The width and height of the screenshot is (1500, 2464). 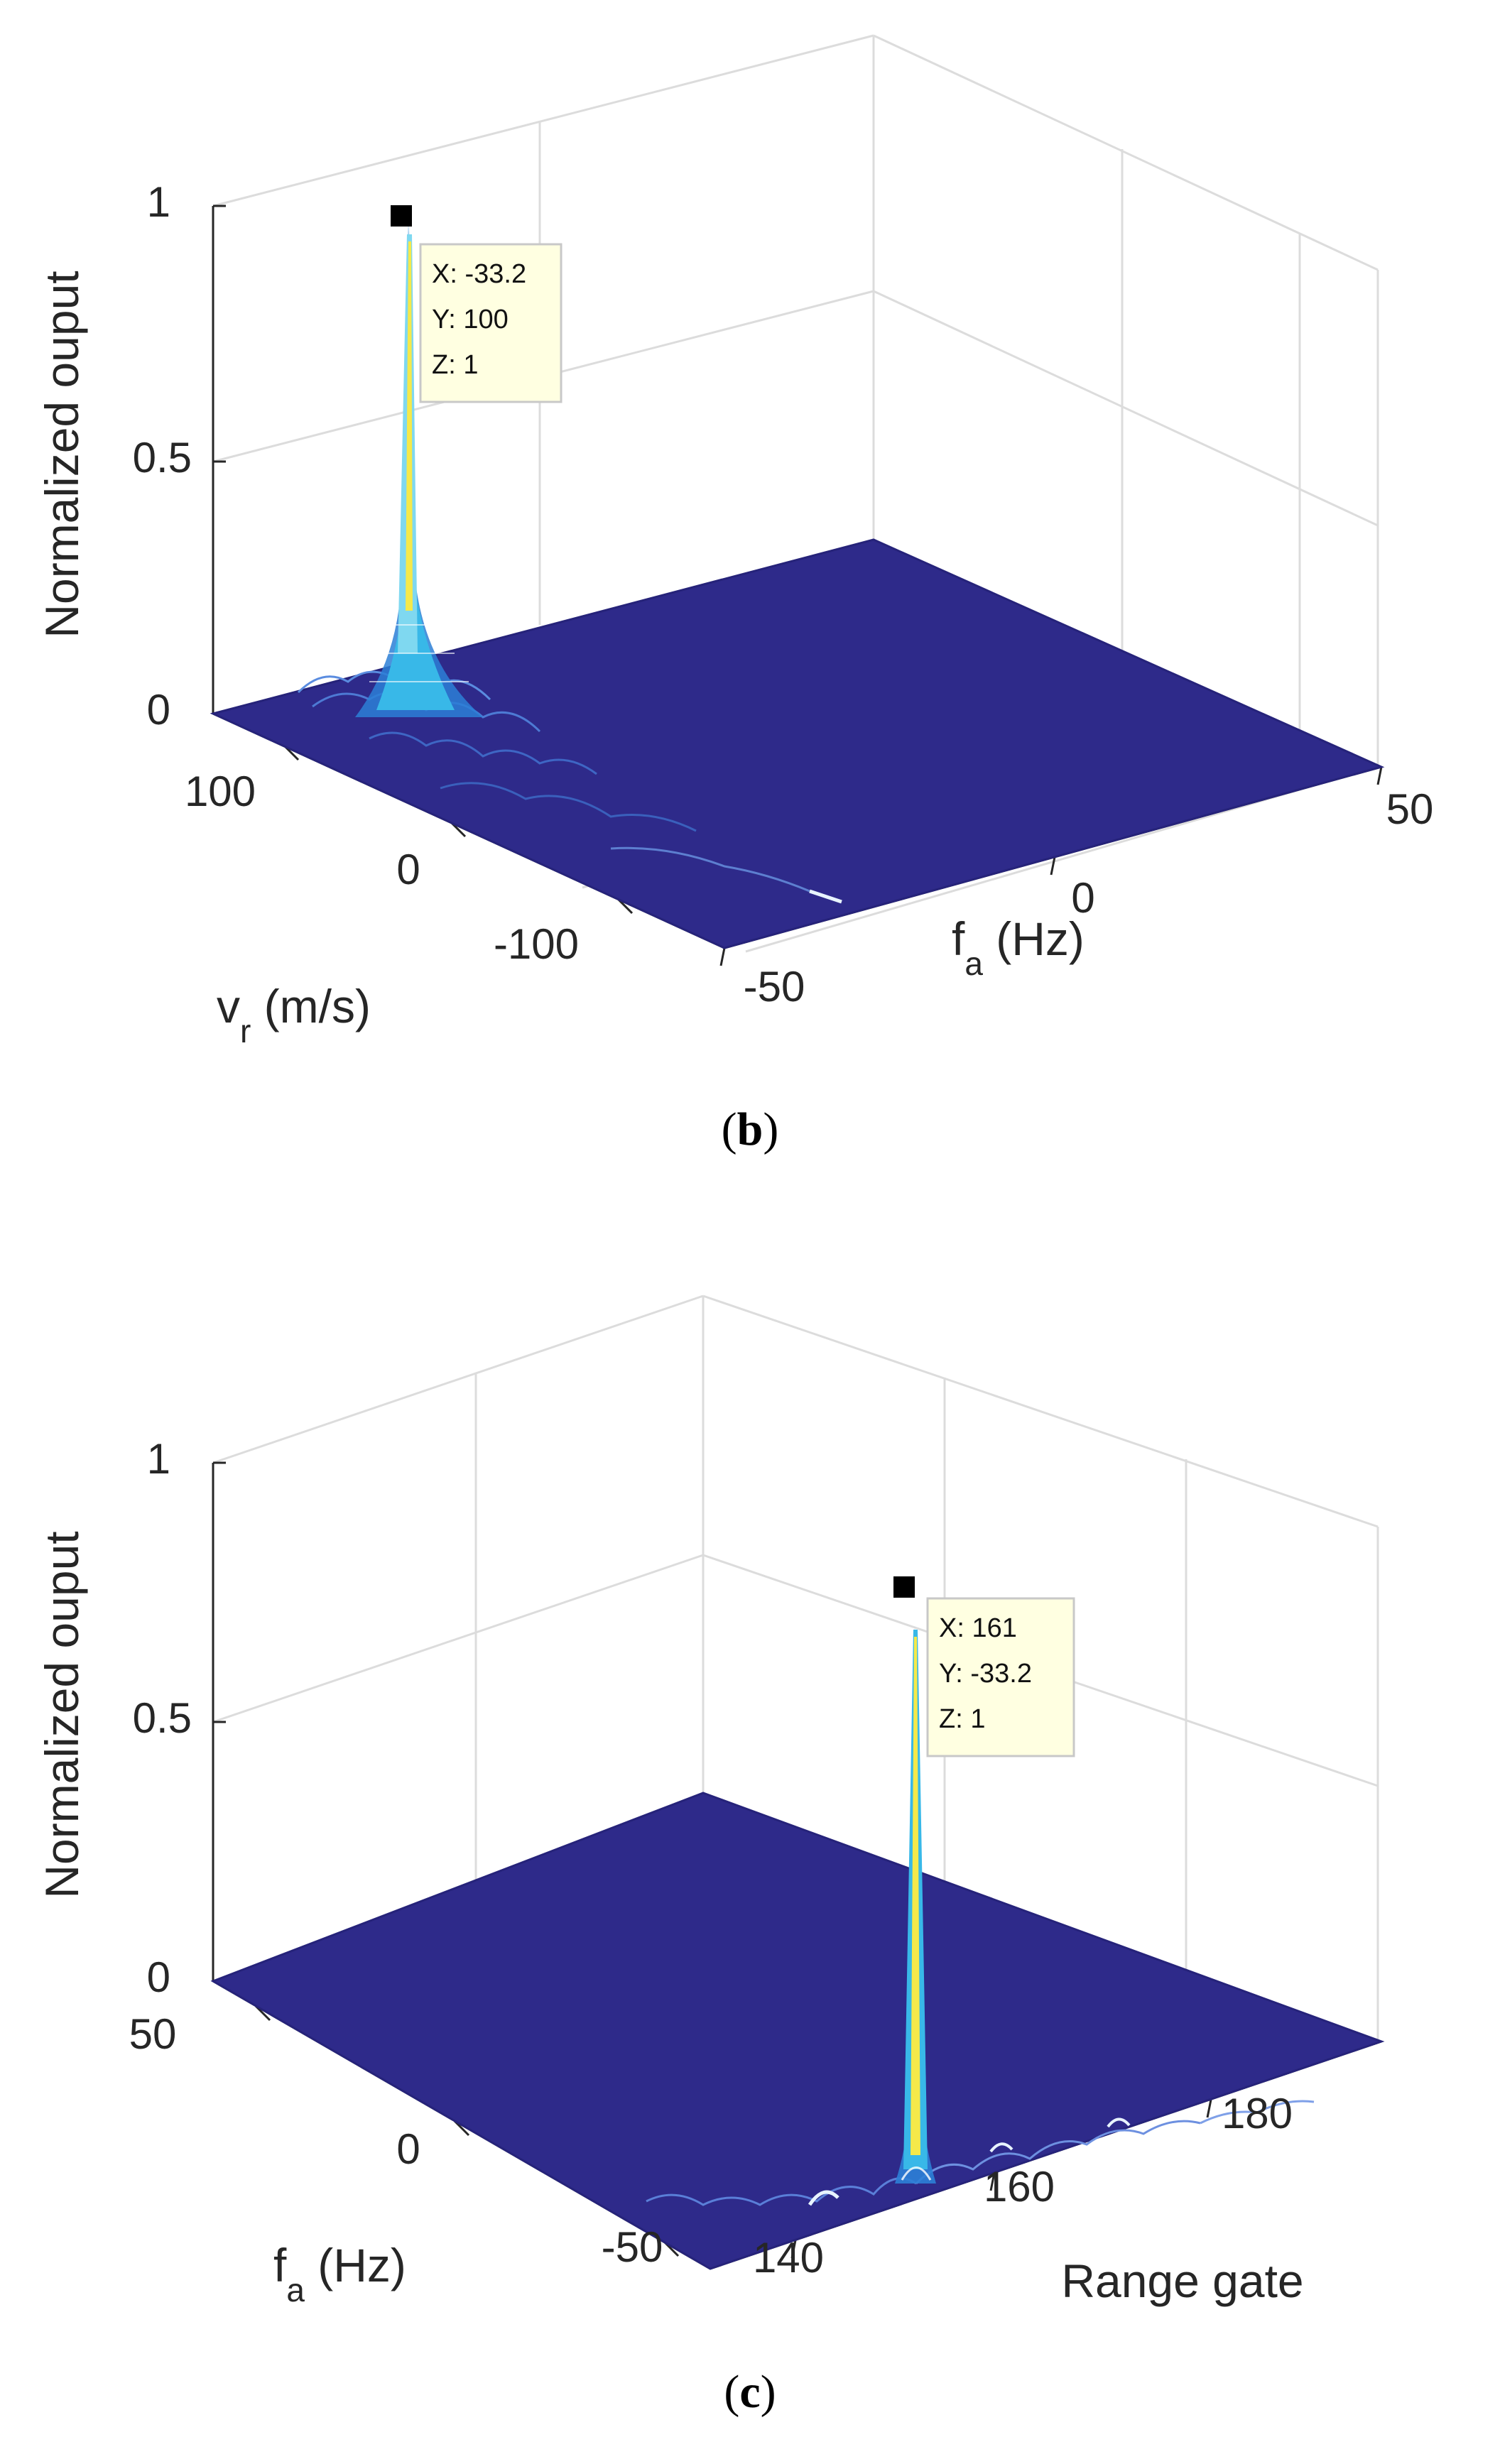 I want to click on chart-b-ztick-1: 1, so click(x=158, y=202).